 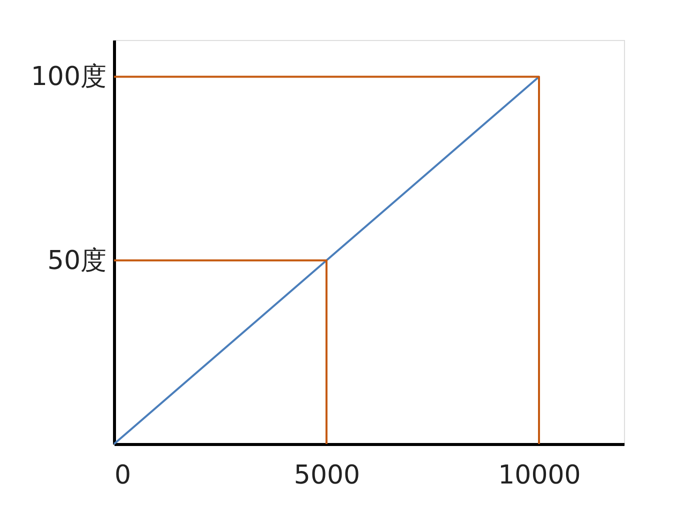 What do you see at coordinates (539, 475) in the screenshot?
I see `x-tick-label: 10000` at bounding box center [539, 475].